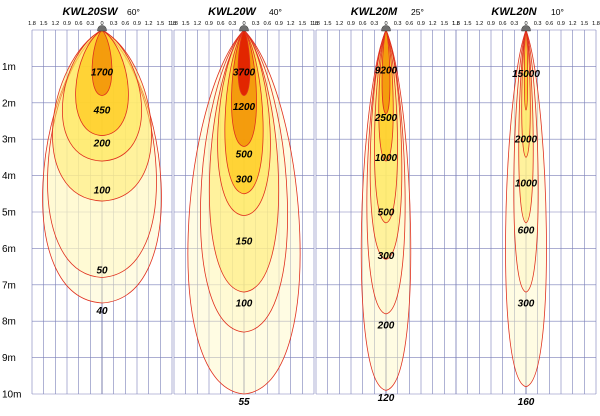 This screenshot has width=600, height=416. Describe the element at coordinates (101, 311) in the screenshot. I see `lux-label: 40` at that location.